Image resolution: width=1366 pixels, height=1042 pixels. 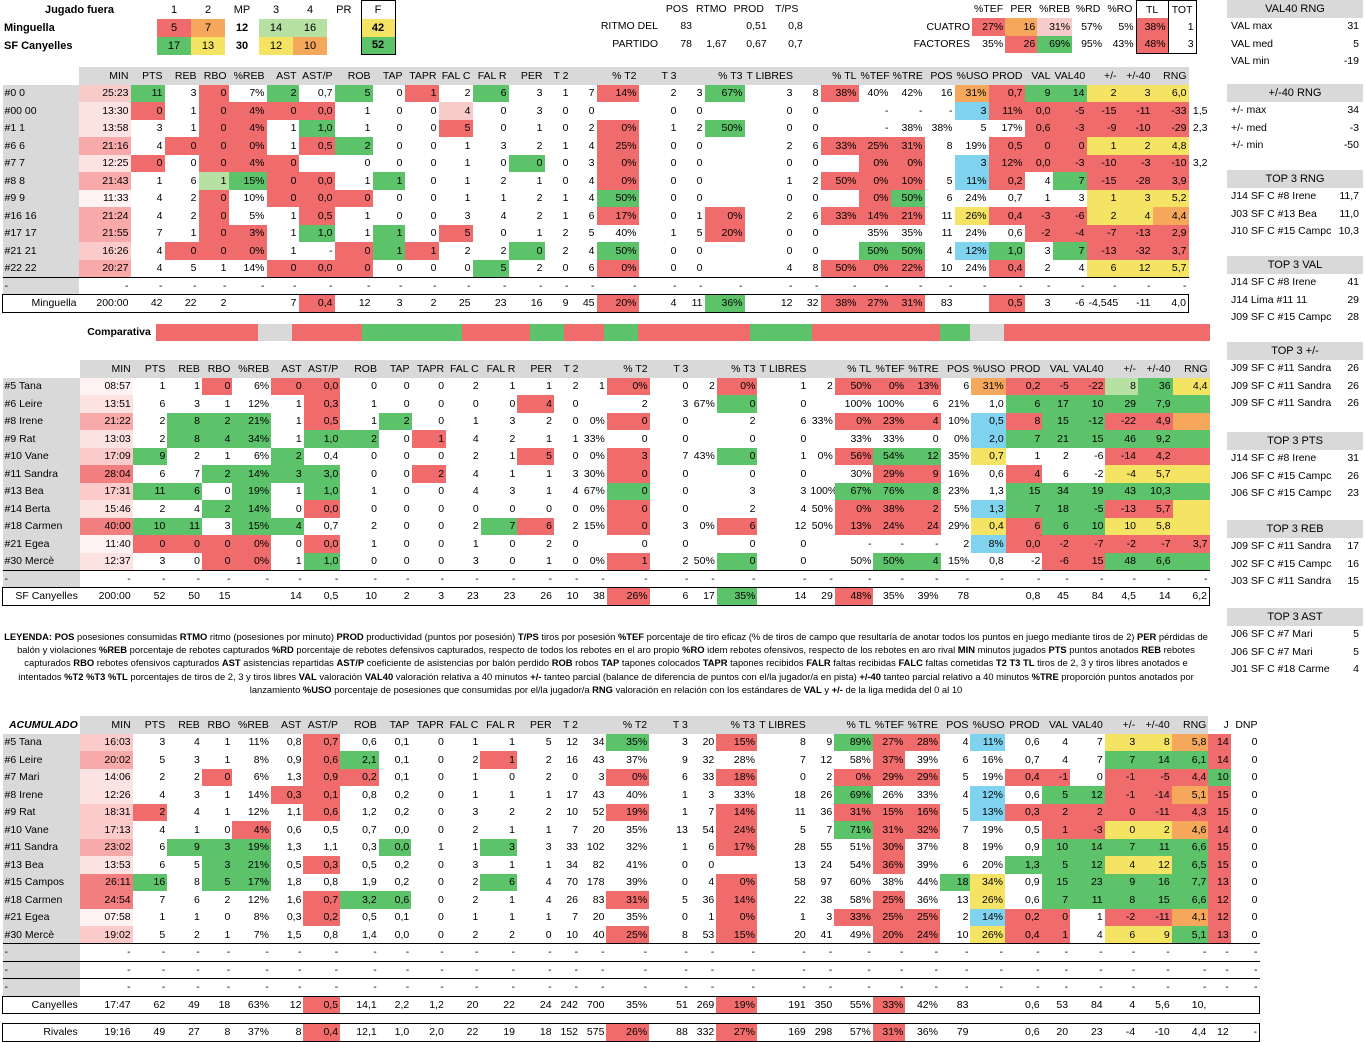 I want to click on total-cell: 8, so click(x=287, y=1032).